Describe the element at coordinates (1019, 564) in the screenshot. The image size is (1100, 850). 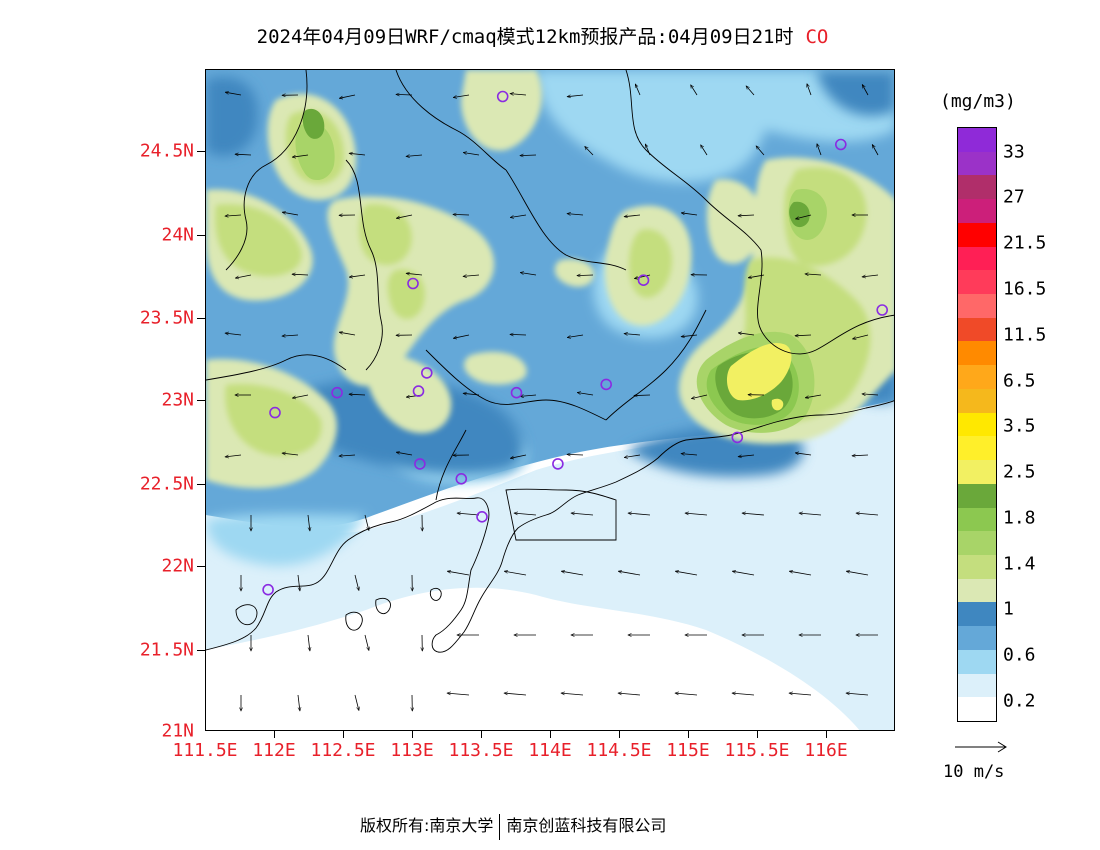
I see `legend-label: 1.4` at that location.